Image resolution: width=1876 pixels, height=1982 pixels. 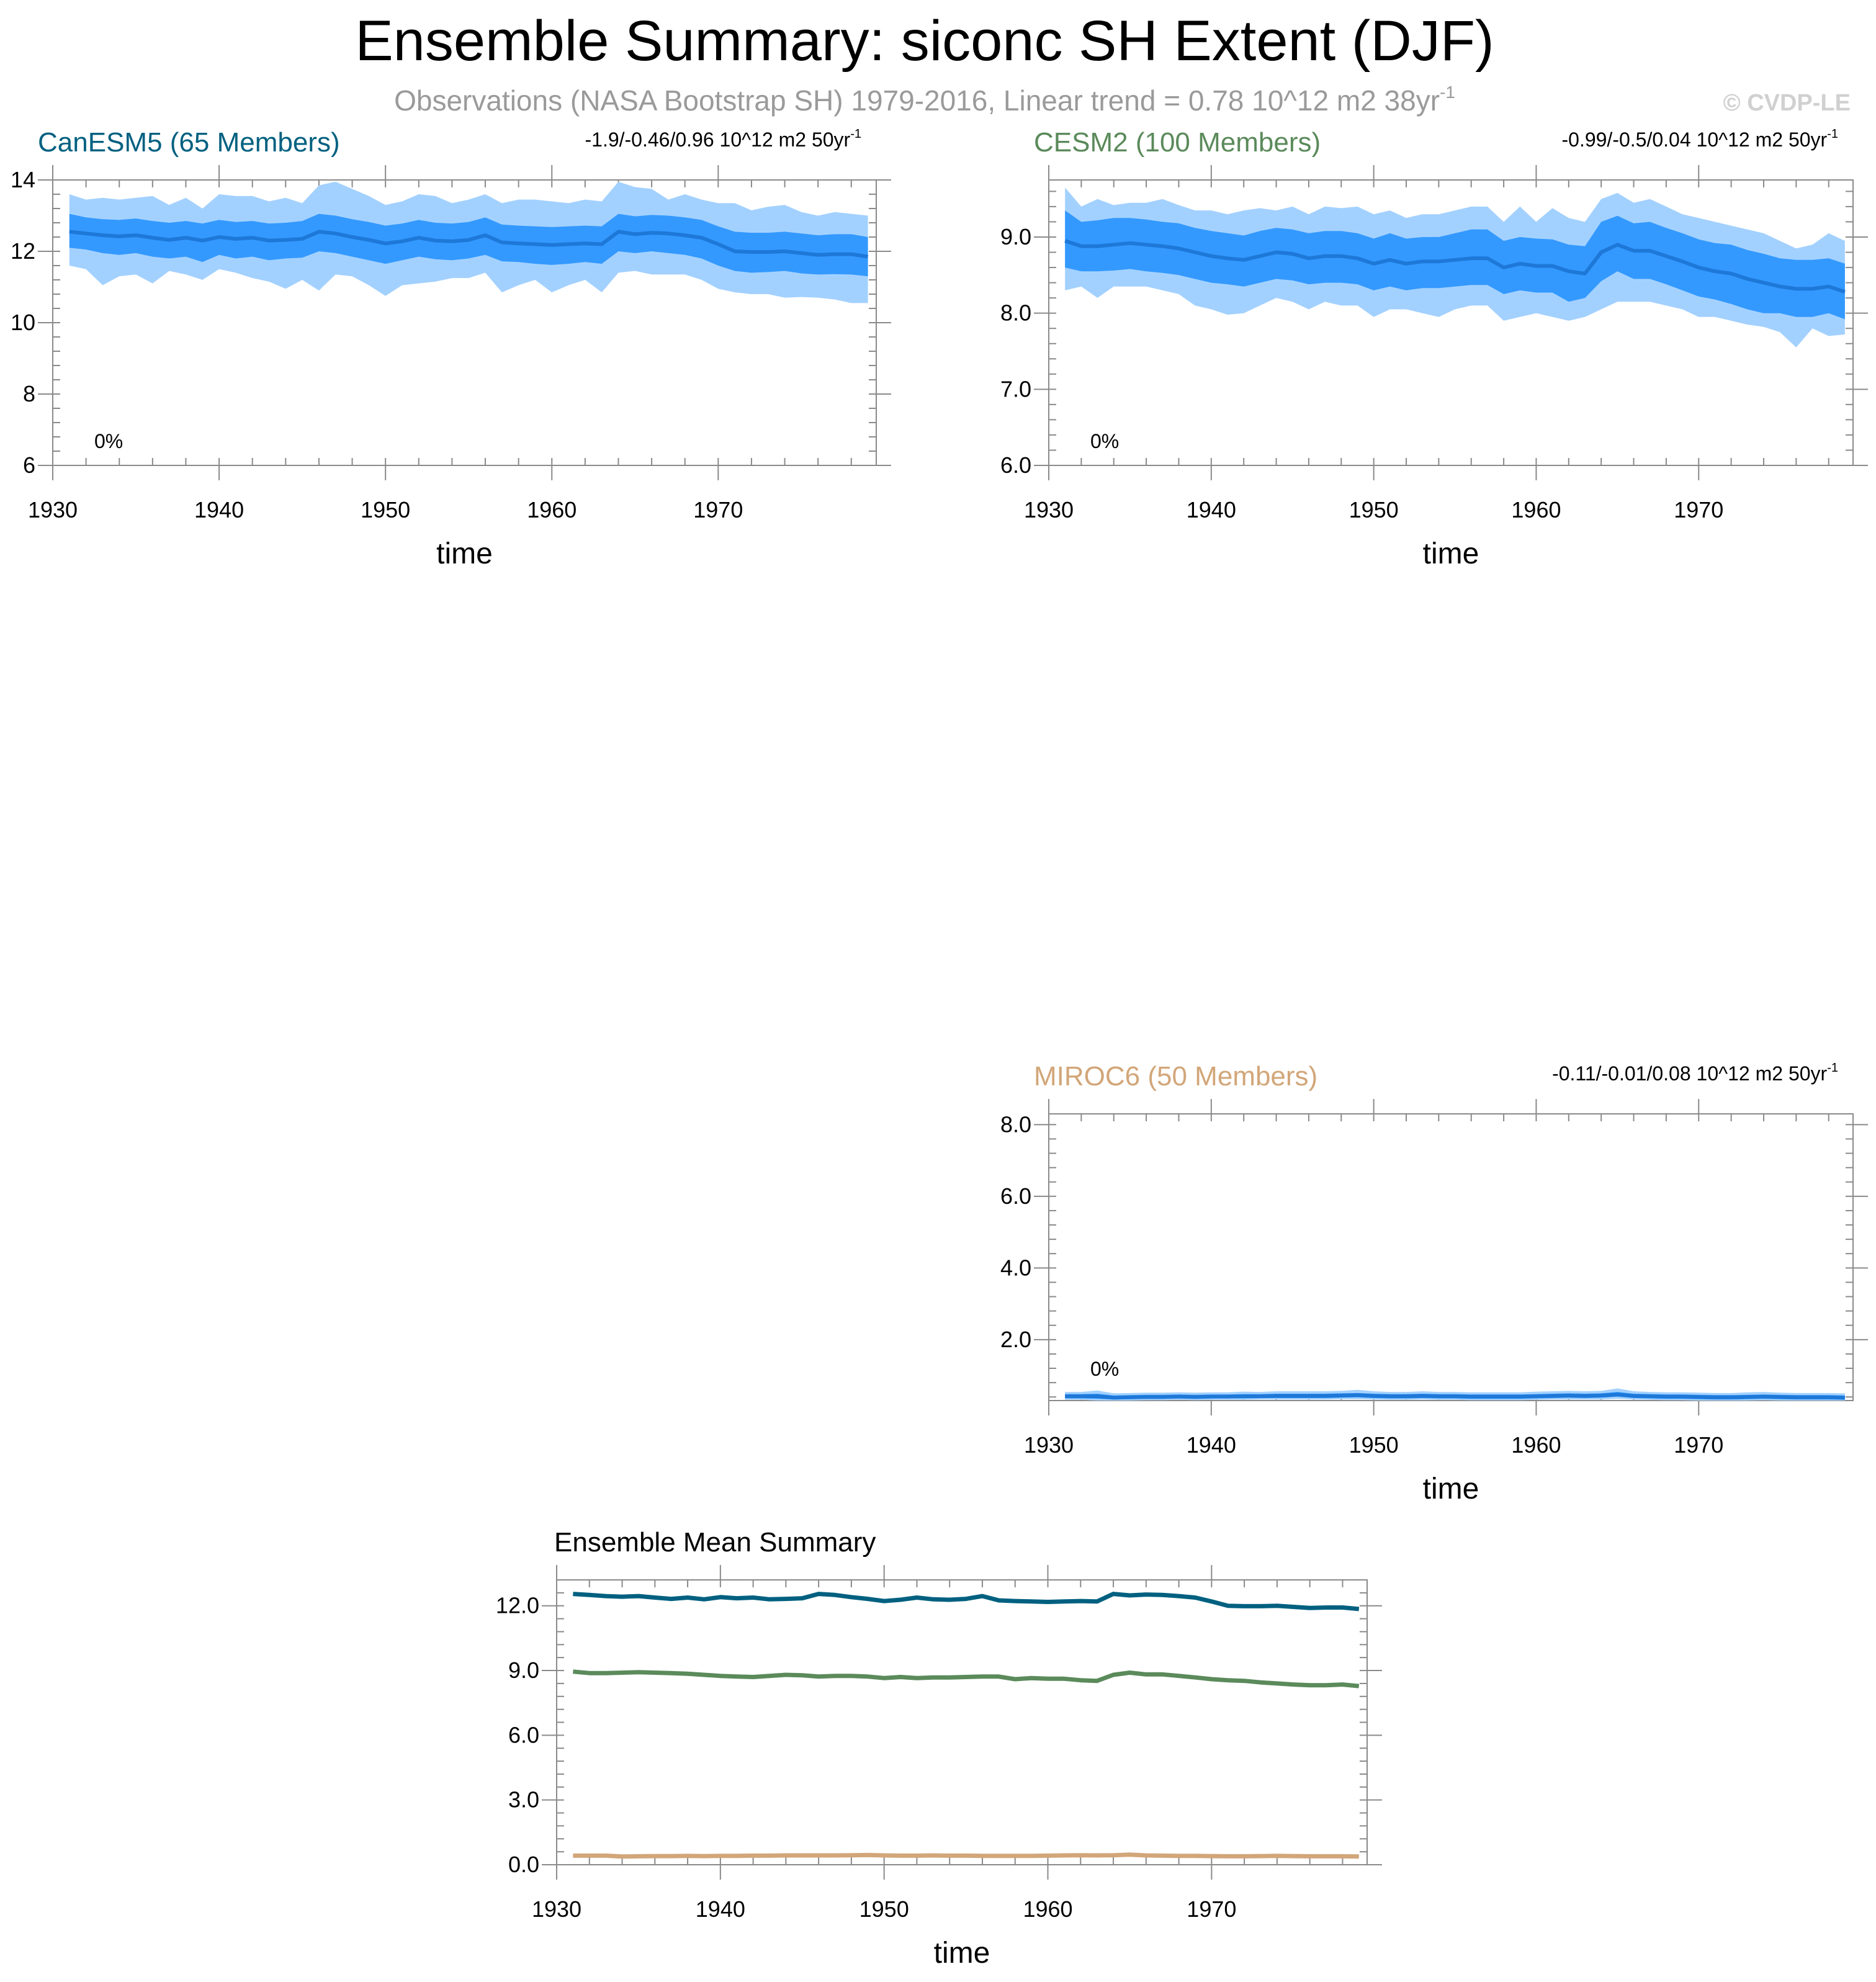 I want to click on summary-xtick-label: 1940, so click(x=720, y=1909).